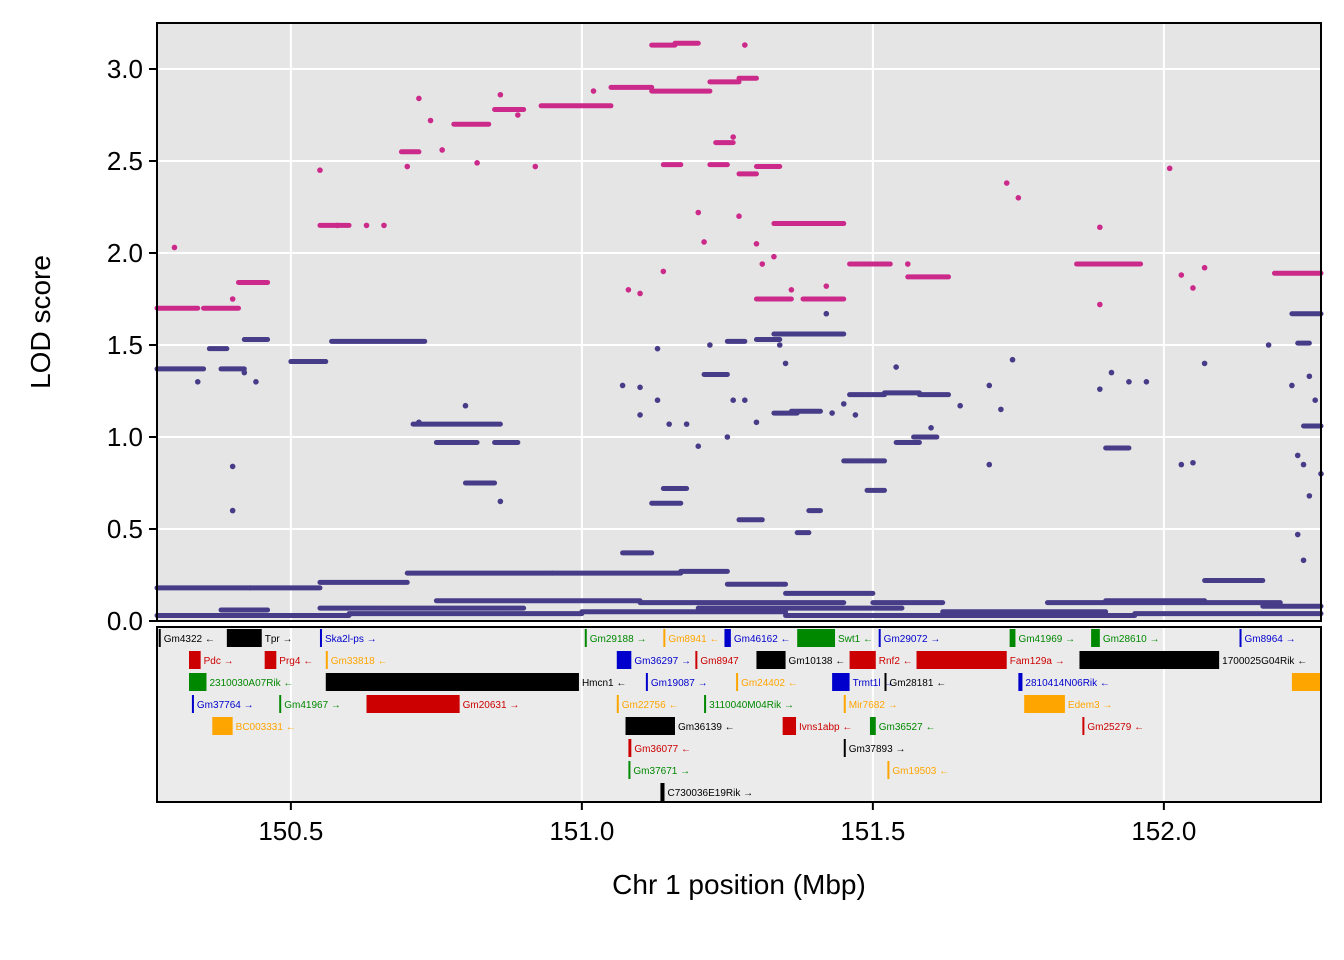 The width and height of the screenshot is (1344, 960). Describe the element at coordinates (219, 661) in the screenshot. I see `gene-label: Pdc →` at that location.